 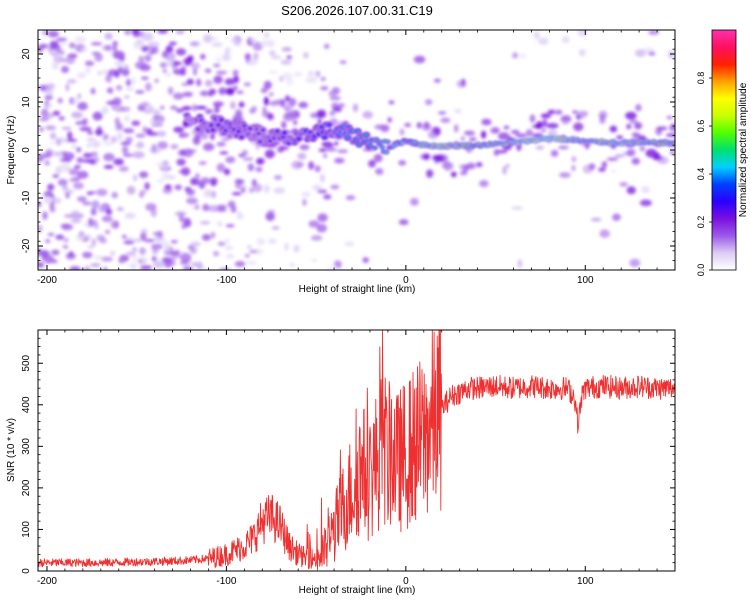 I want to click on spectrogram-ytick-label: -10, so click(x=26, y=197).